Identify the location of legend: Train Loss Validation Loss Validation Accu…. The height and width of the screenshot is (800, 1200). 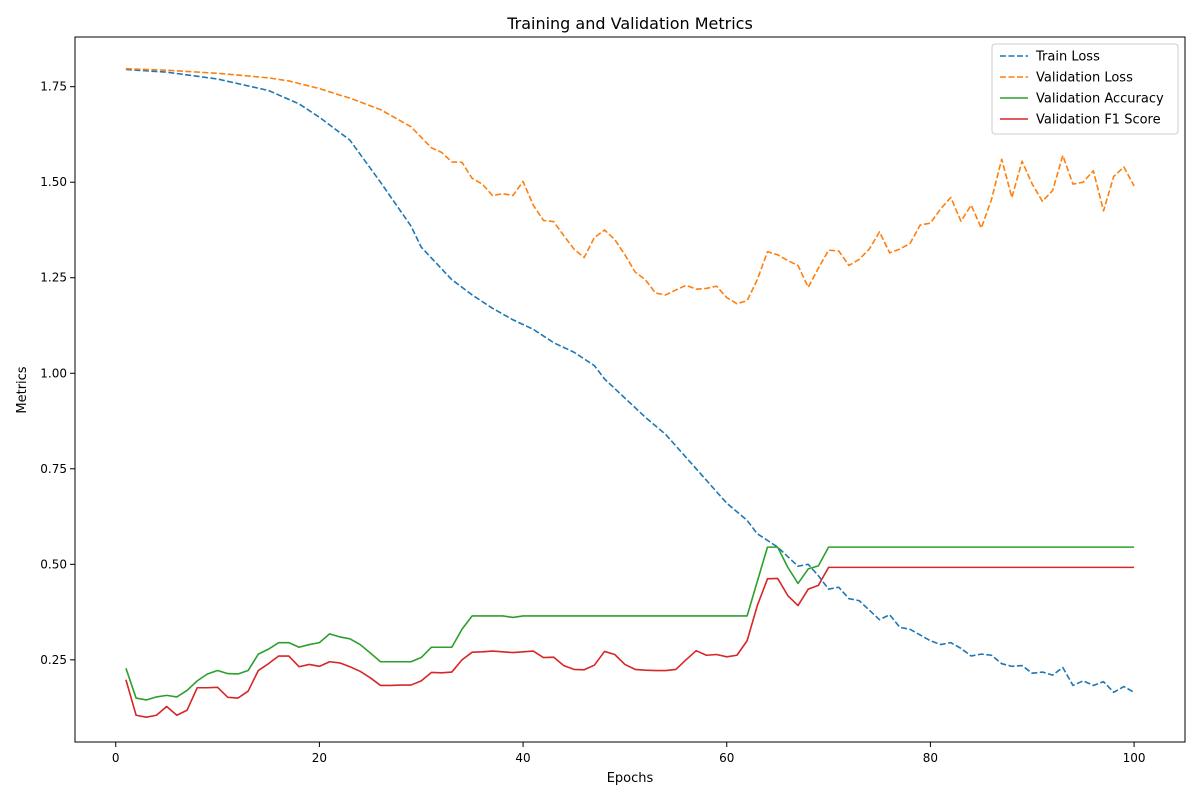
(1085, 89).